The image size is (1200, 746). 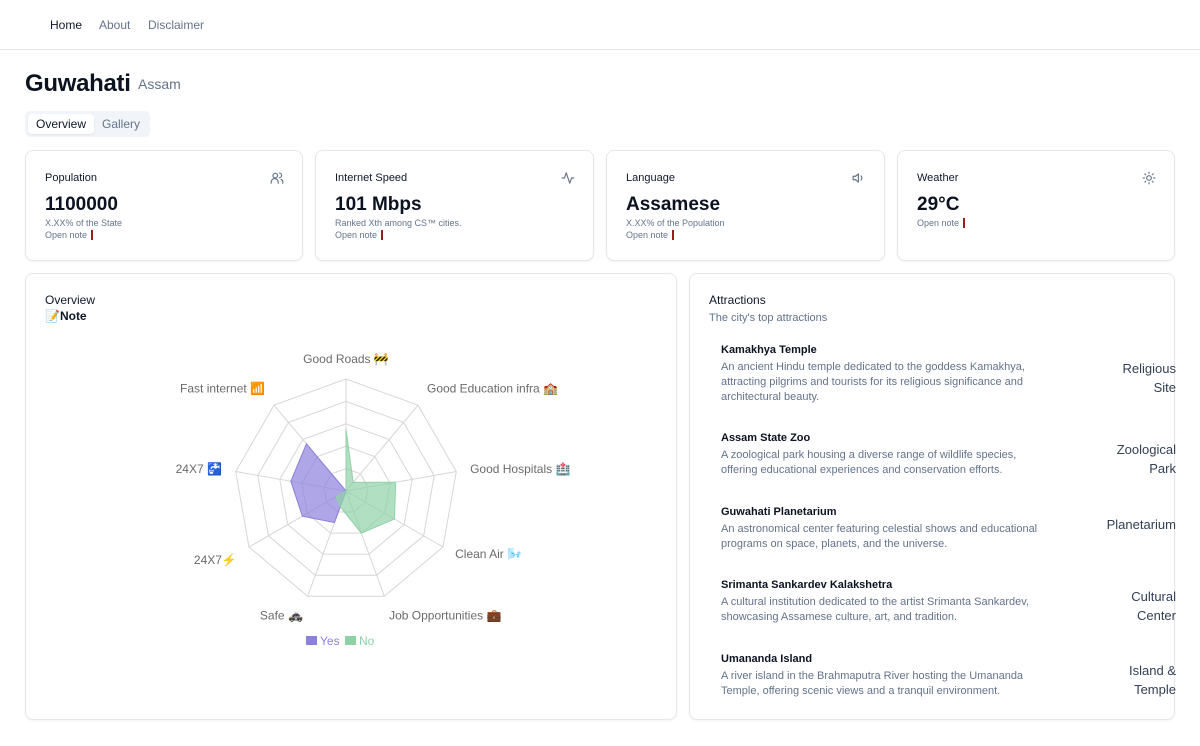 I want to click on tab-overview: Overview, so click(x=61, y=124).